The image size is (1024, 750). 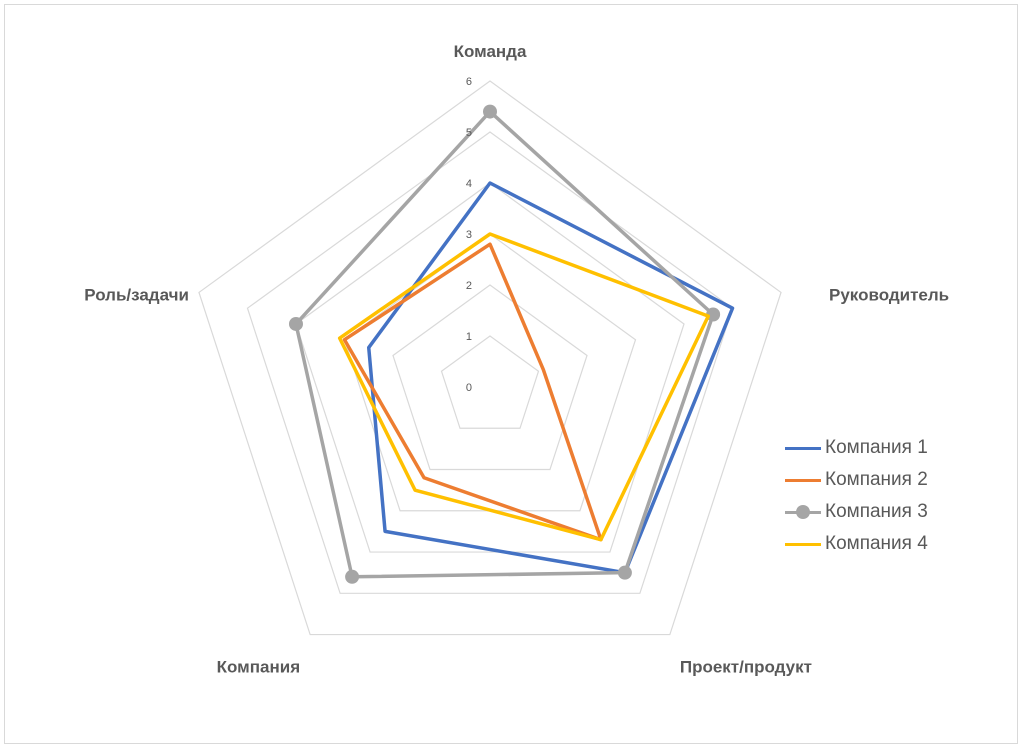 I want to click on legend-item: Компания 4, so click(x=856, y=544).